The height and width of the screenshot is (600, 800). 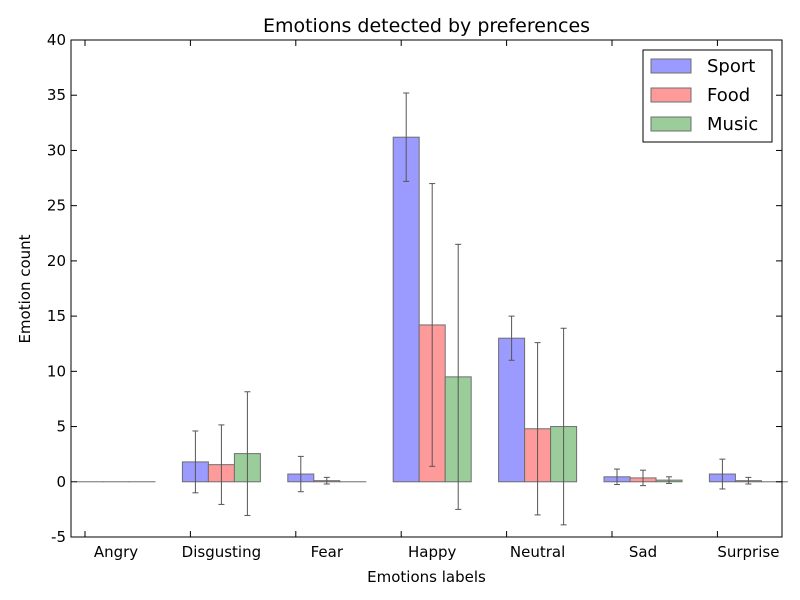 What do you see at coordinates (25, 288) in the screenshot?
I see `y-axis-title: Emotion count` at bounding box center [25, 288].